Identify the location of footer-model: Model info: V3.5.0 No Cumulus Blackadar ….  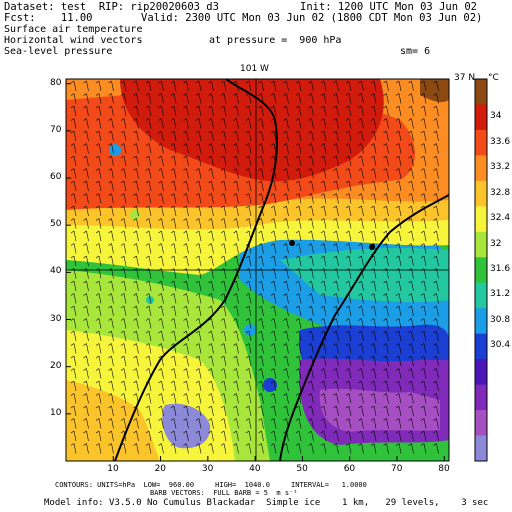
(266, 503).